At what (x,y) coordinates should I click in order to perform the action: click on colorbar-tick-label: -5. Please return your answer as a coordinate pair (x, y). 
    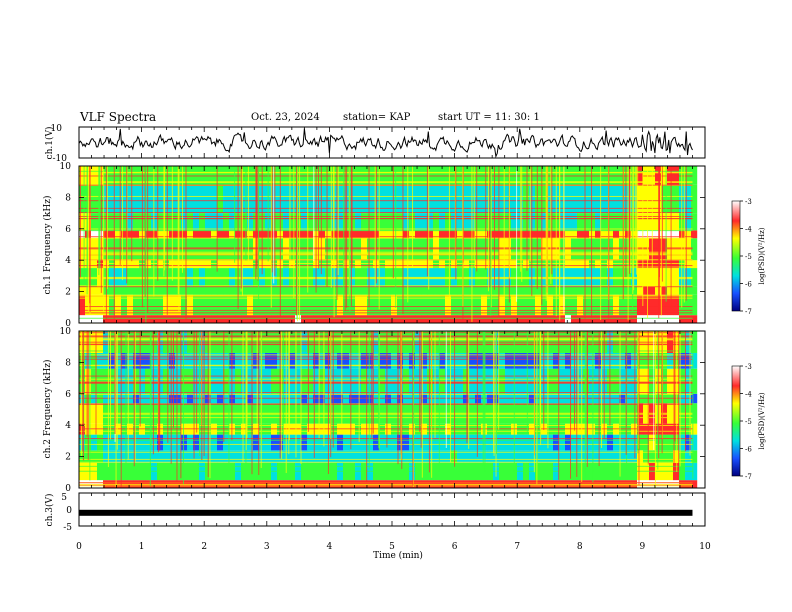
    Looking at the image, I should click on (748, 422).